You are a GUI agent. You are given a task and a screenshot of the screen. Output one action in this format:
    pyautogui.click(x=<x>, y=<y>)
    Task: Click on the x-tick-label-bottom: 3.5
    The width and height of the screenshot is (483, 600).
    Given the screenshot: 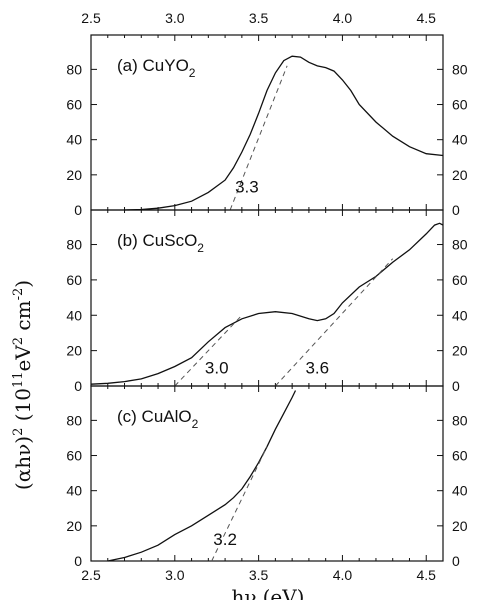 What is the action you would take?
    pyautogui.click(x=259, y=575)
    